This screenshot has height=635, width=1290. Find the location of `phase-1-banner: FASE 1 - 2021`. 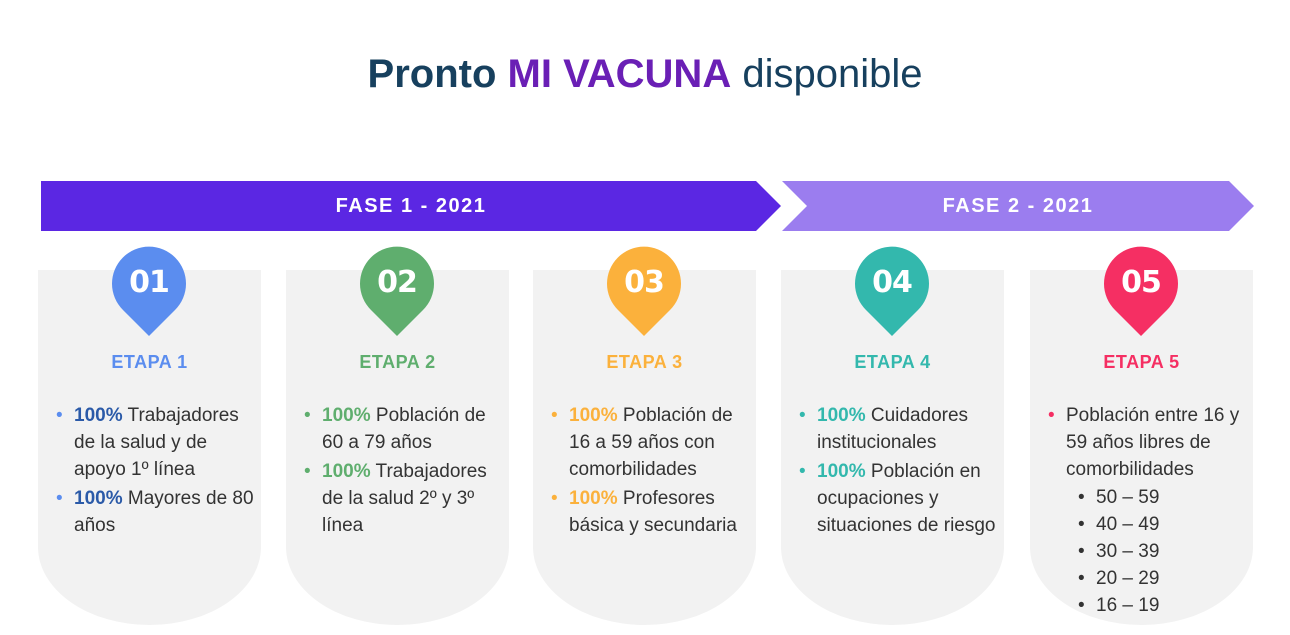

phase-1-banner: FASE 1 - 2021 is located at coordinates (411, 206).